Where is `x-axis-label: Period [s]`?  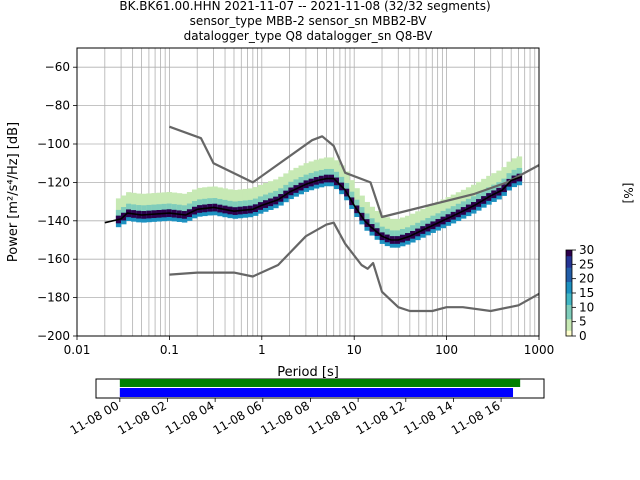 x-axis-label: Period [s] is located at coordinates (308, 372).